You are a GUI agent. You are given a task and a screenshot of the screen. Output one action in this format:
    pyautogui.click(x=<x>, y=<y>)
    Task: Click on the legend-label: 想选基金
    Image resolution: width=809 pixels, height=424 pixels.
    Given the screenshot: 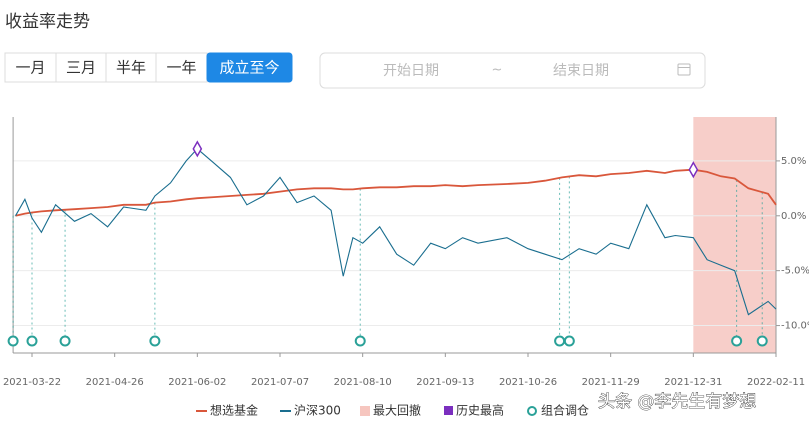 What is the action you would take?
    pyautogui.click(x=234, y=410)
    